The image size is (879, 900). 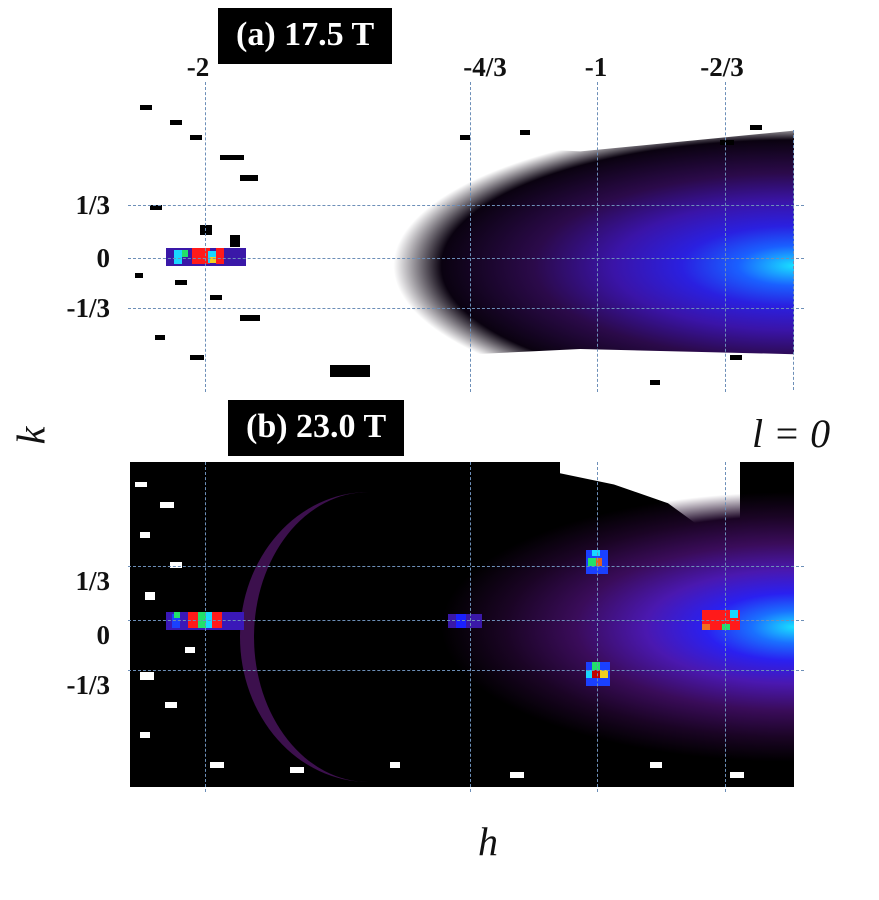 What do you see at coordinates (198, 67) in the screenshot?
I see `x-tick-minus-2: -2` at bounding box center [198, 67].